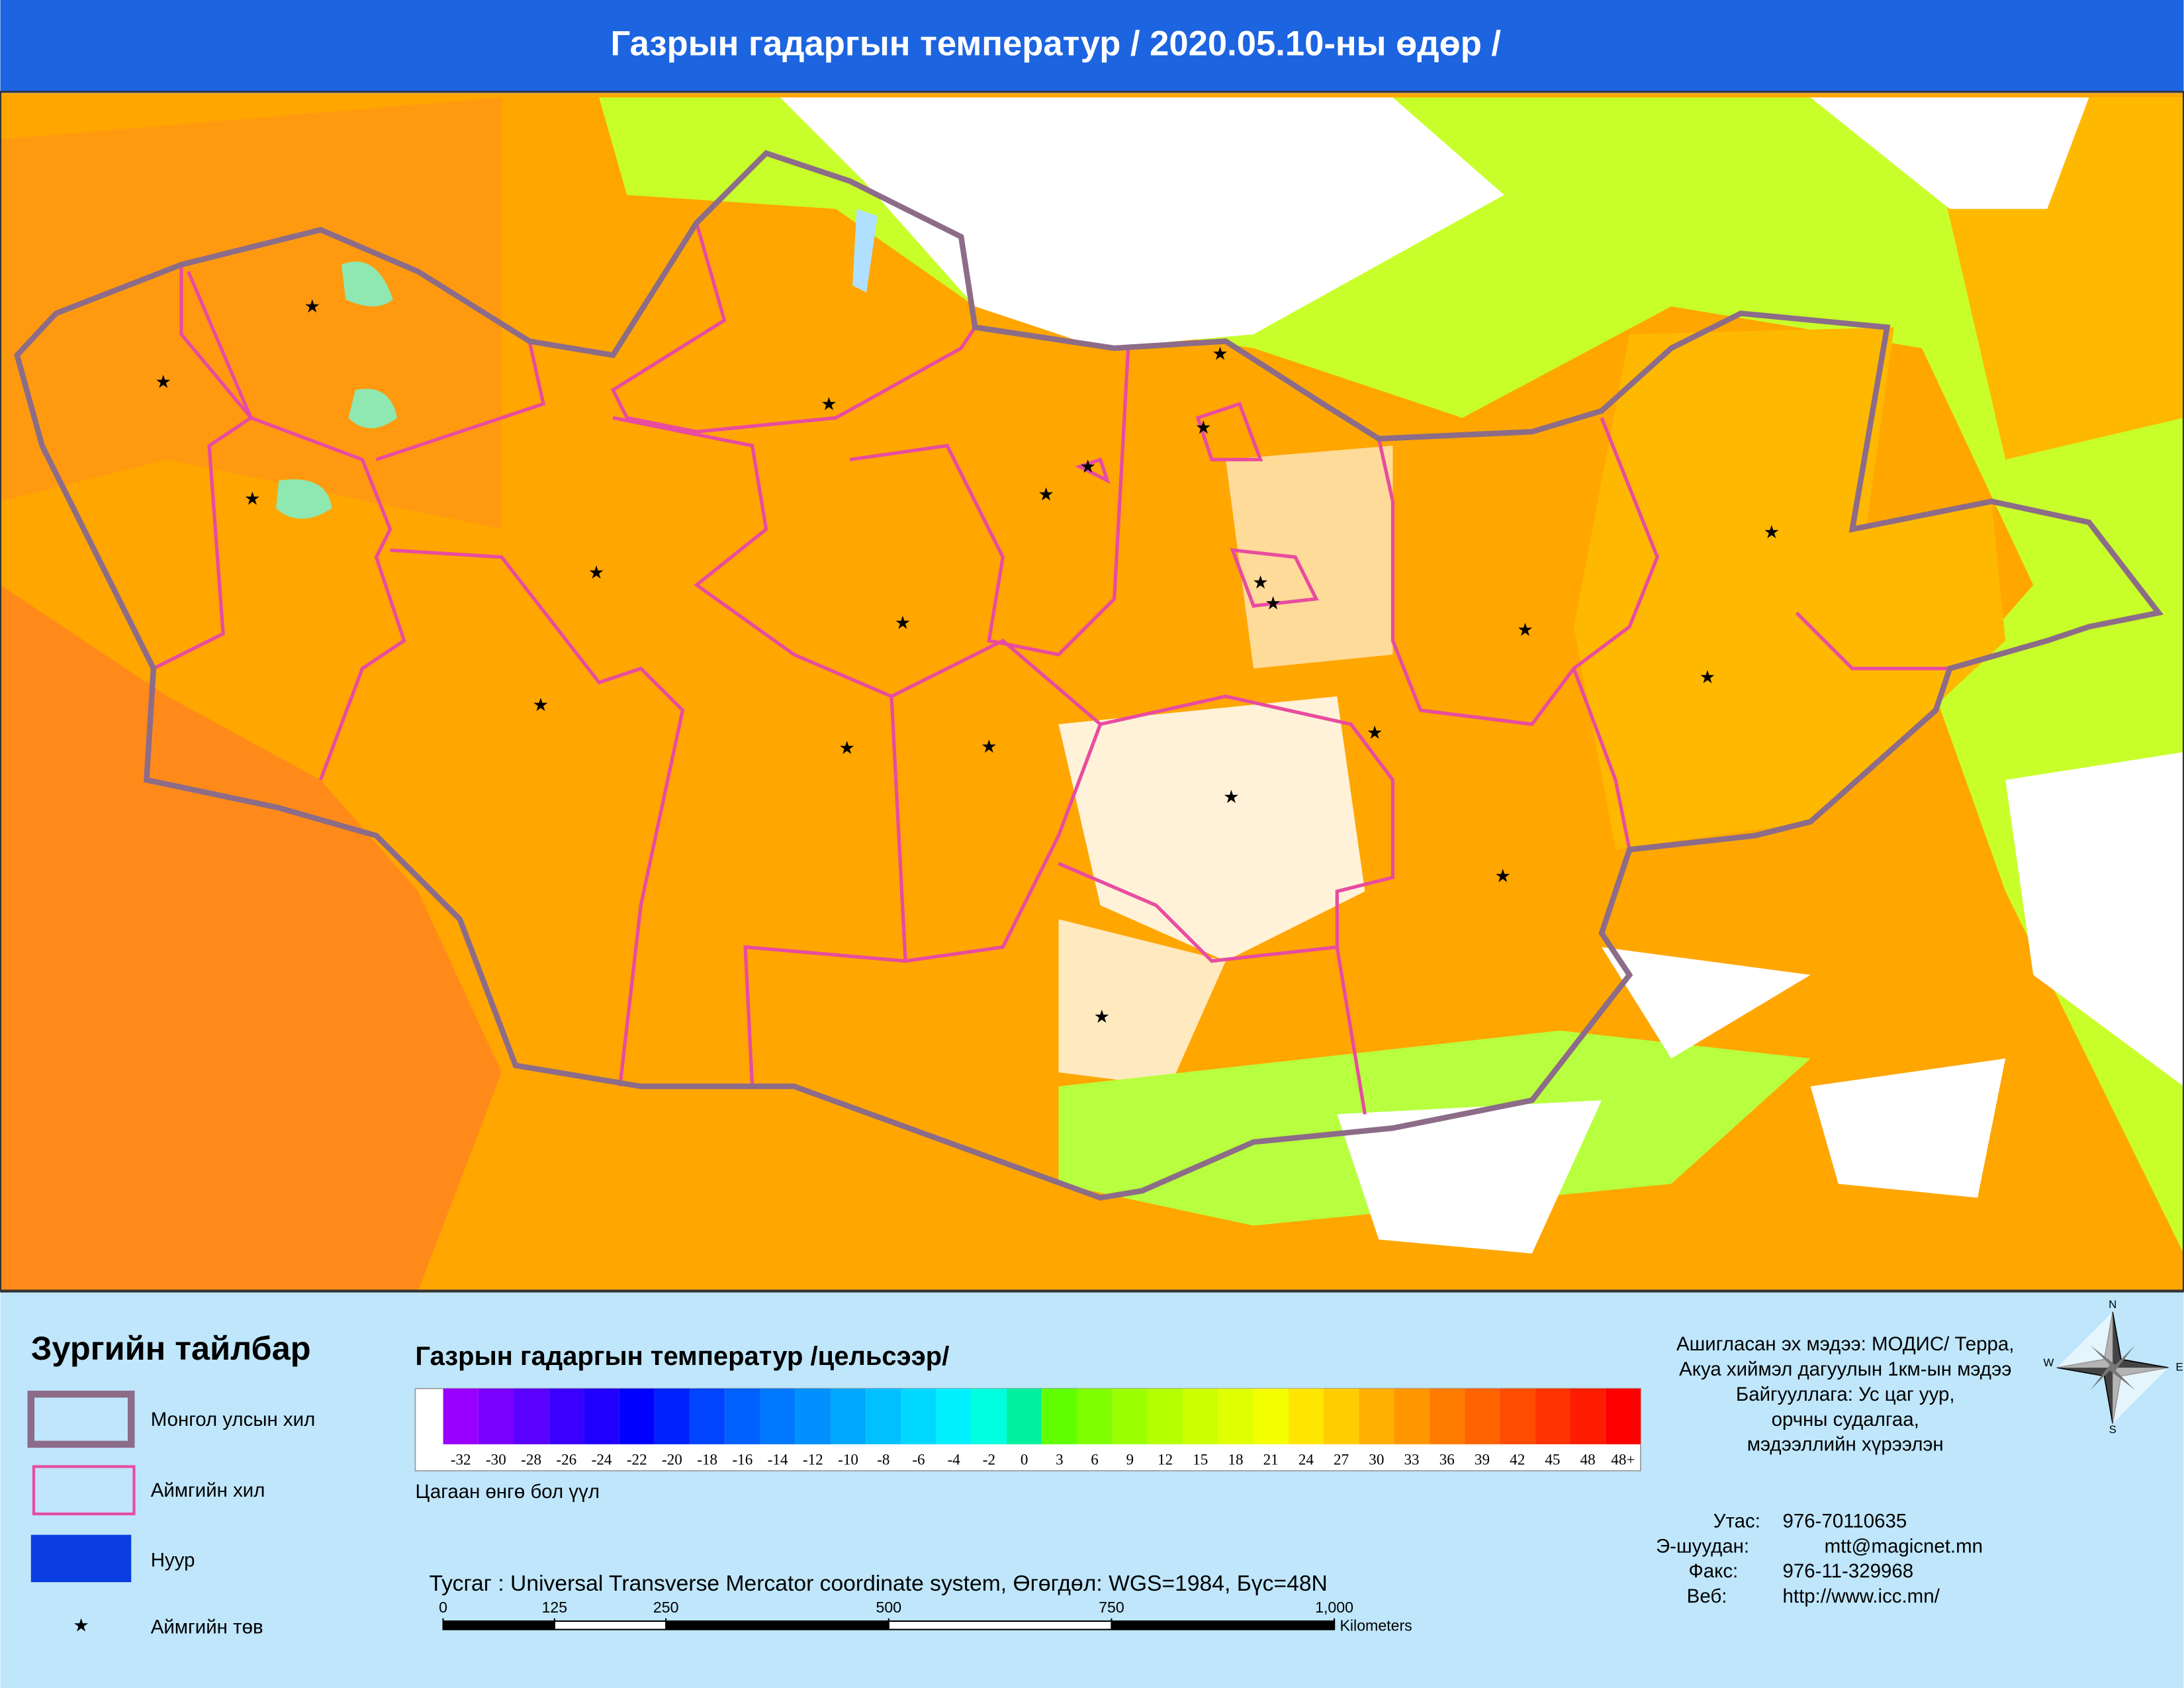 This screenshot has width=2184, height=1688. What do you see at coordinates (1713, 1571) in the screenshot?
I see `contact-label: Факс:` at bounding box center [1713, 1571].